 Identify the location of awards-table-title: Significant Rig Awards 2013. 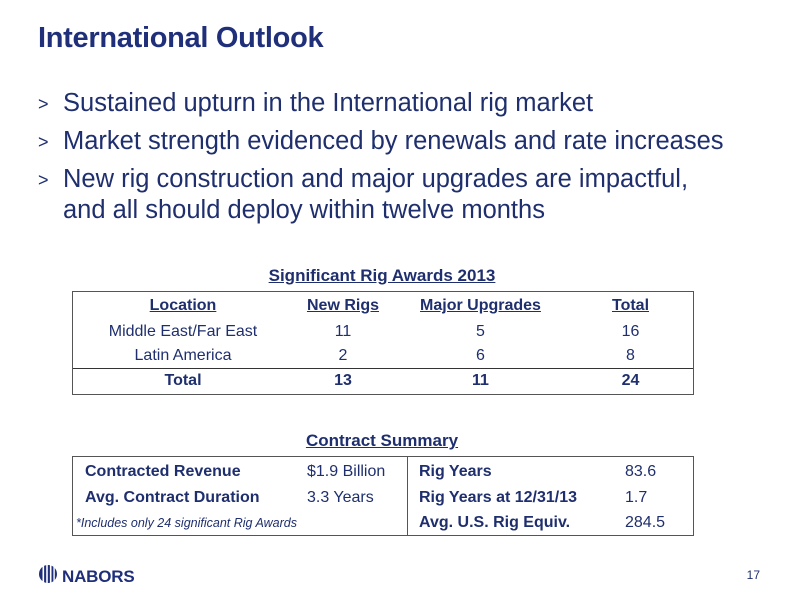
(382, 275).